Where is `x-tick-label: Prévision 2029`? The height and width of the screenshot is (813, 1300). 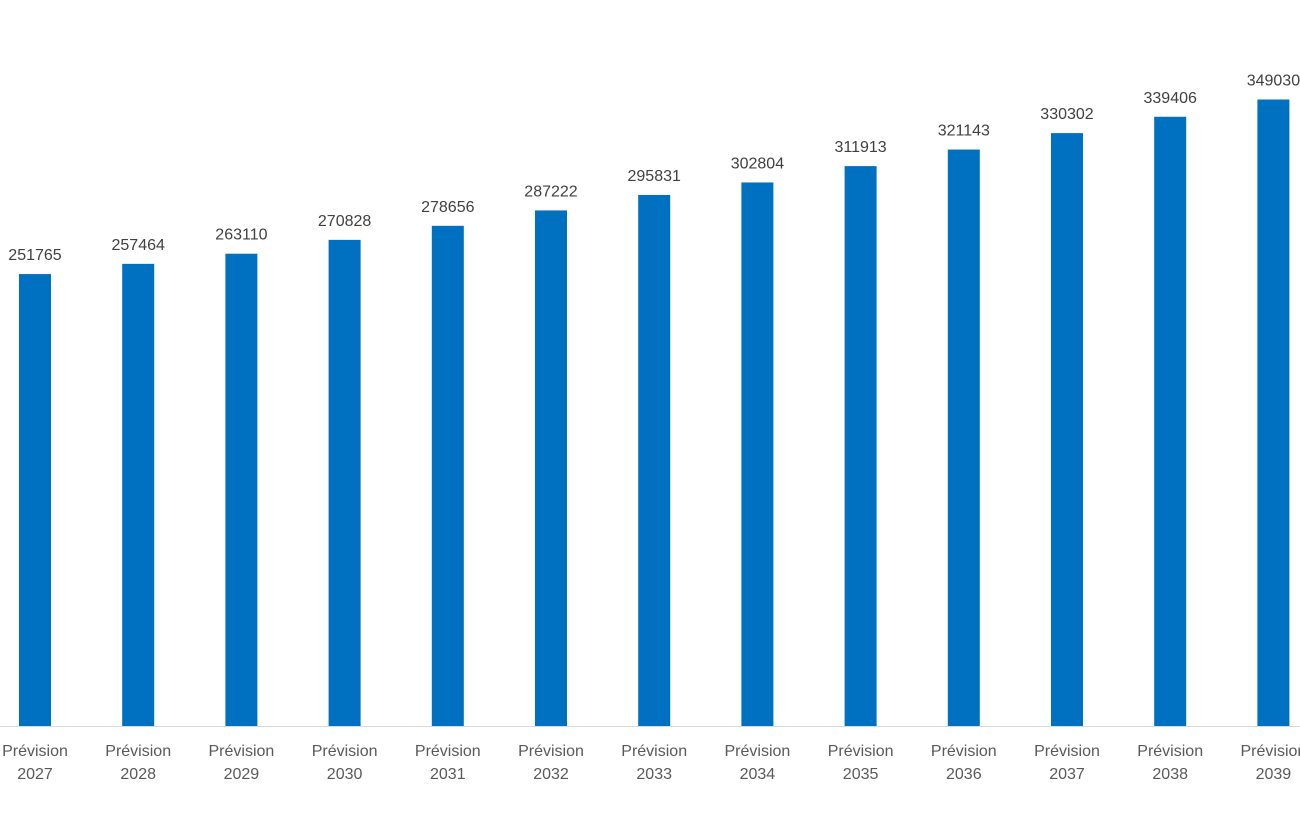 x-tick-label: Prévision 2029 is located at coordinates (241, 763).